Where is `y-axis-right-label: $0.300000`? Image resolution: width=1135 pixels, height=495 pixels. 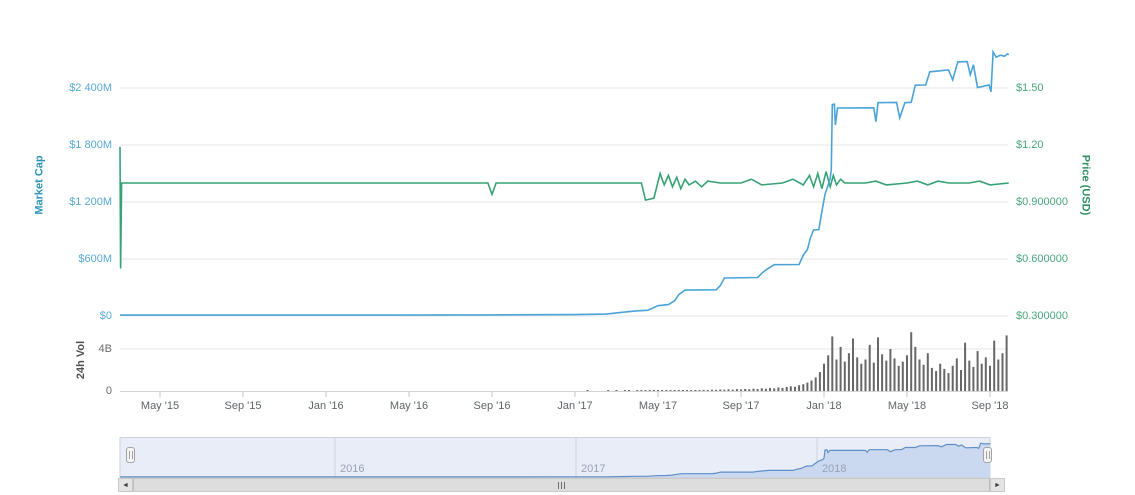
y-axis-right-label: $0.300000 is located at coordinates (1042, 316).